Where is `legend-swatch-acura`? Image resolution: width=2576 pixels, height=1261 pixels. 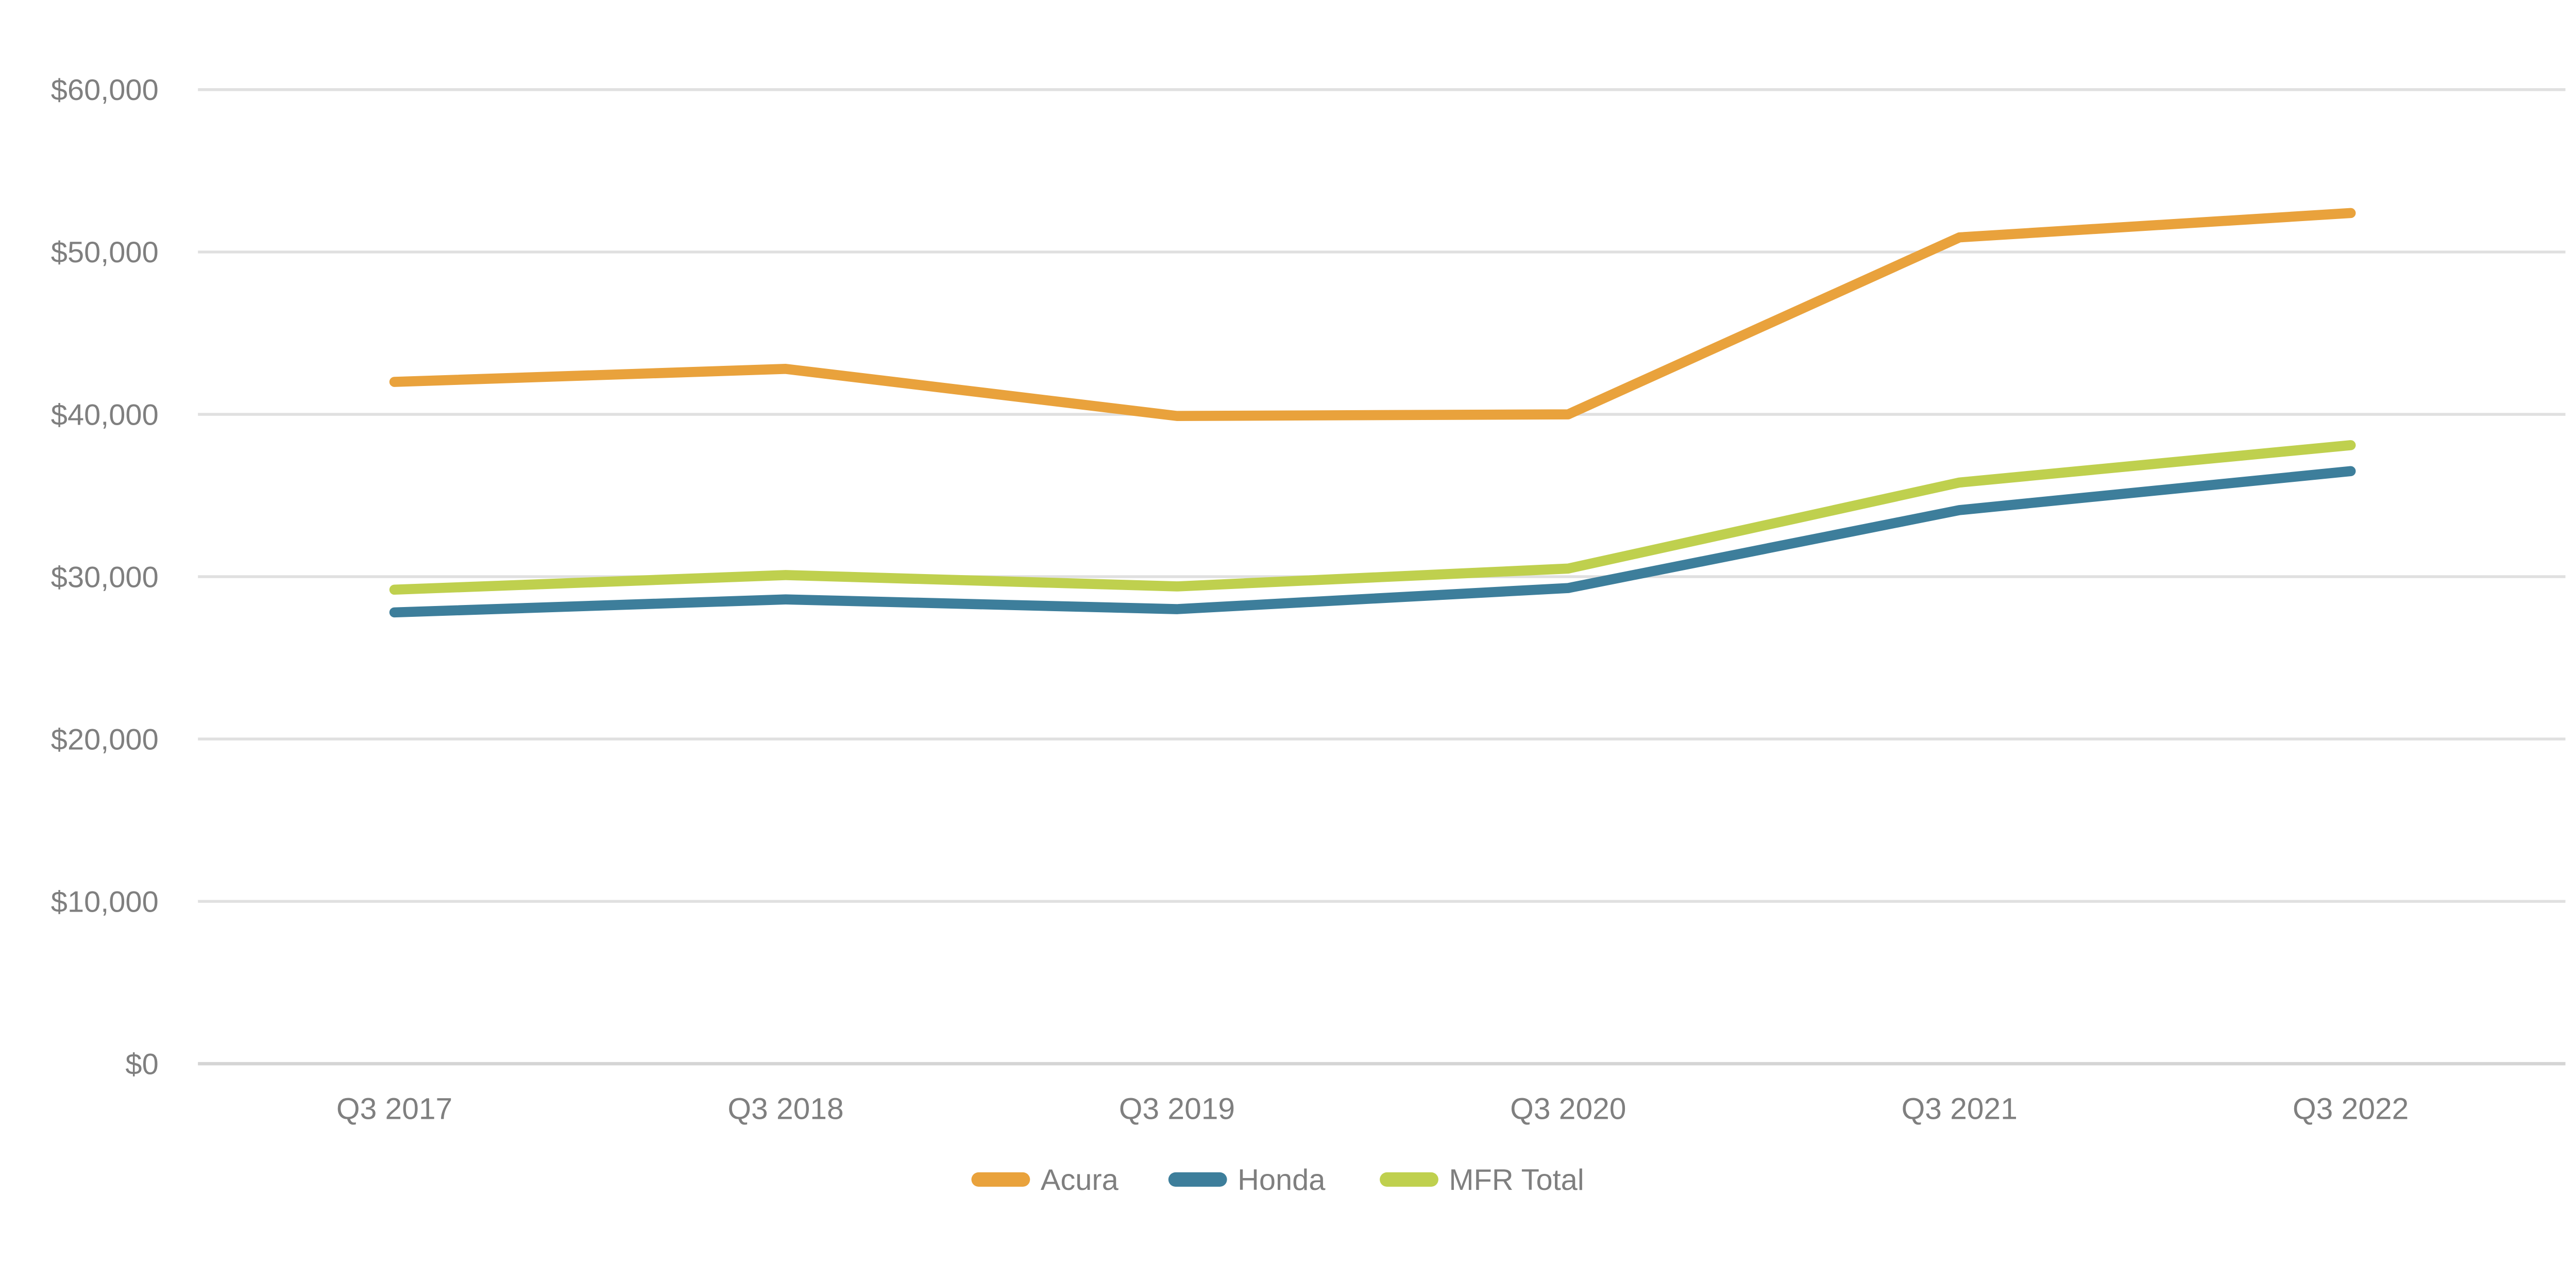
legend-swatch-acura is located at coordinates (1000, 1179).